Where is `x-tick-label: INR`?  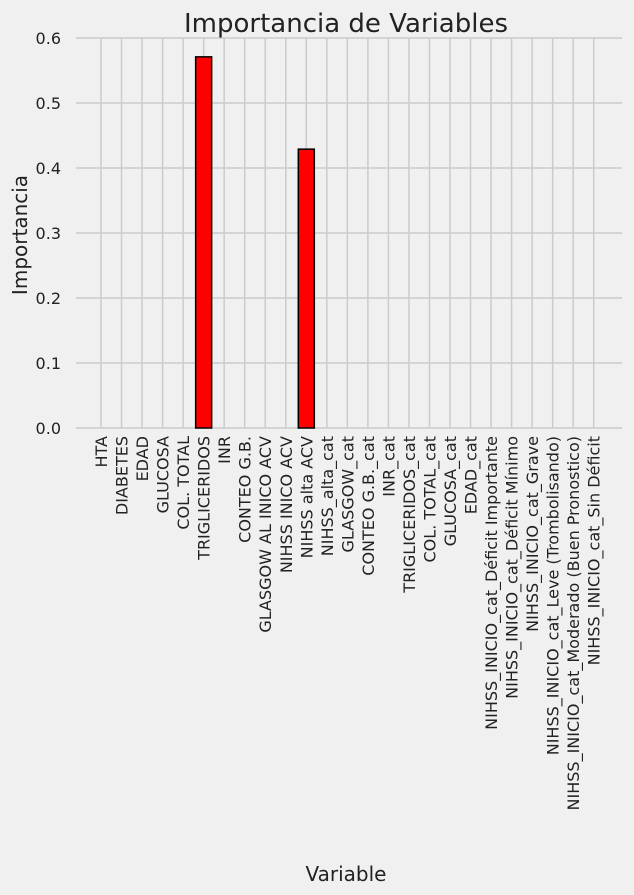 x-tick-label: INR is located at coordinates (224, 450).